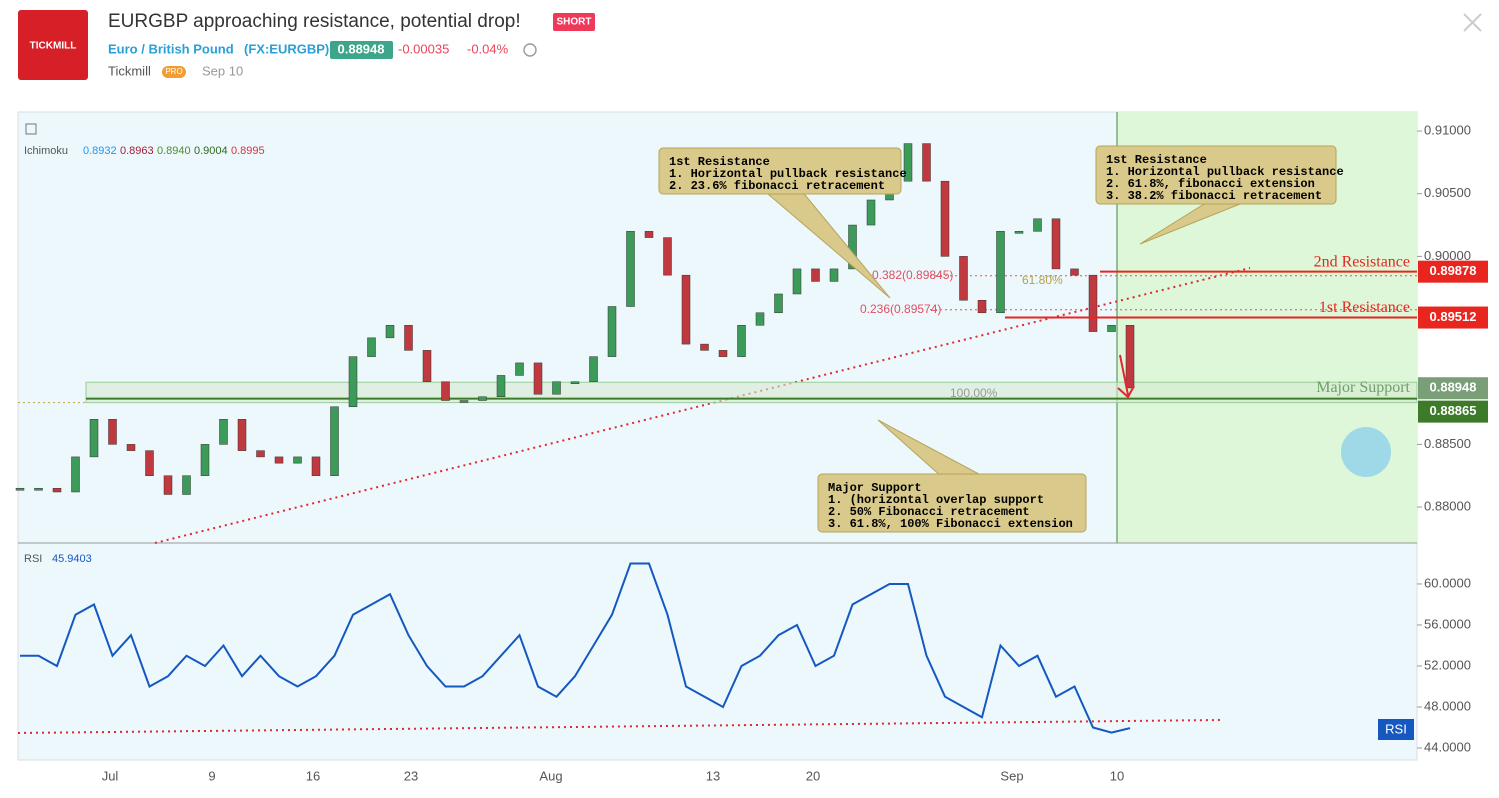 The image size is (1499, 798). I want to click on callout-line: 3. 61.8%, 100% Fibonacci extension, so click(950, 524).